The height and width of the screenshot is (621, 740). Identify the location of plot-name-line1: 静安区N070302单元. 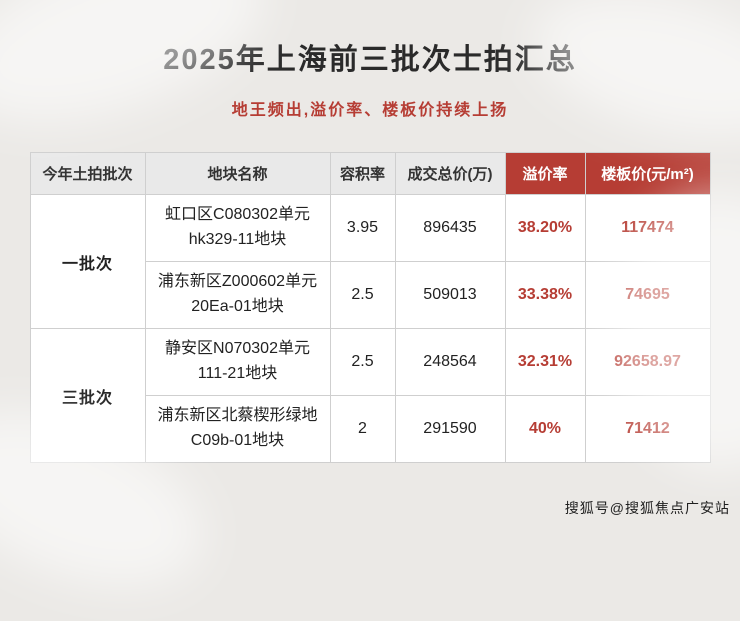
(237, 349).